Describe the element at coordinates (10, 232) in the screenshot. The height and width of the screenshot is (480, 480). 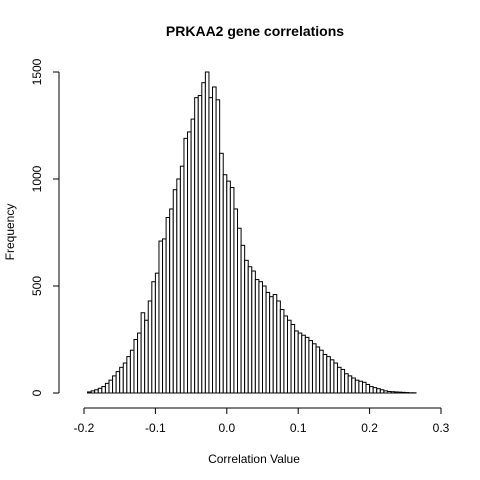
I see `y-axis-label: Frequency` at that location.